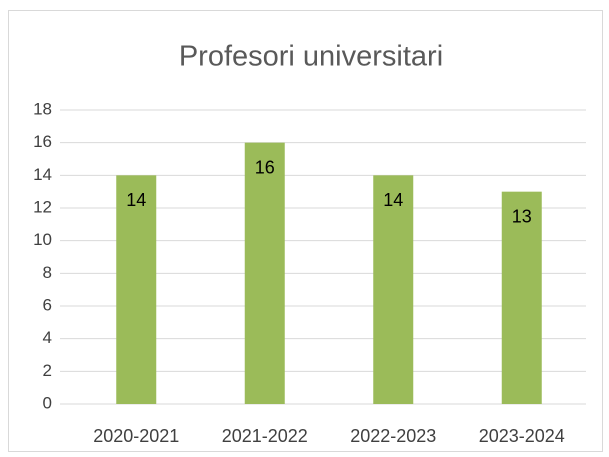 The height and width of the screenshot is (457, 609). Describe the element at coordinates (42, 108) in the screenshot. I see `y-tick-label: 18` at that location.